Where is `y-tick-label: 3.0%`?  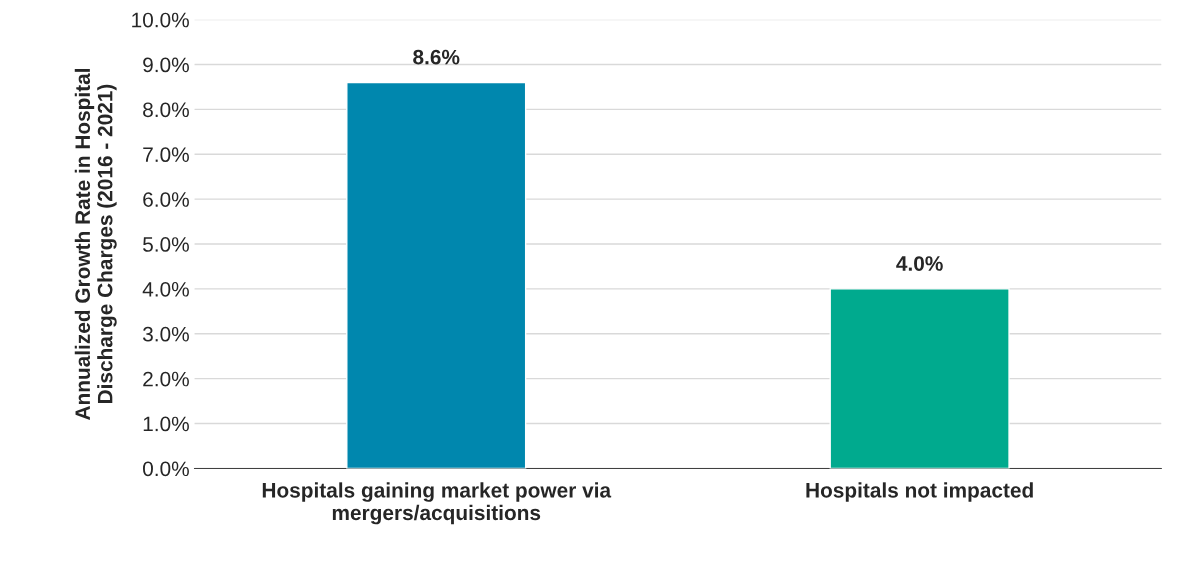
y-tick-label: 3.0% is located at coordinates (165, 334).